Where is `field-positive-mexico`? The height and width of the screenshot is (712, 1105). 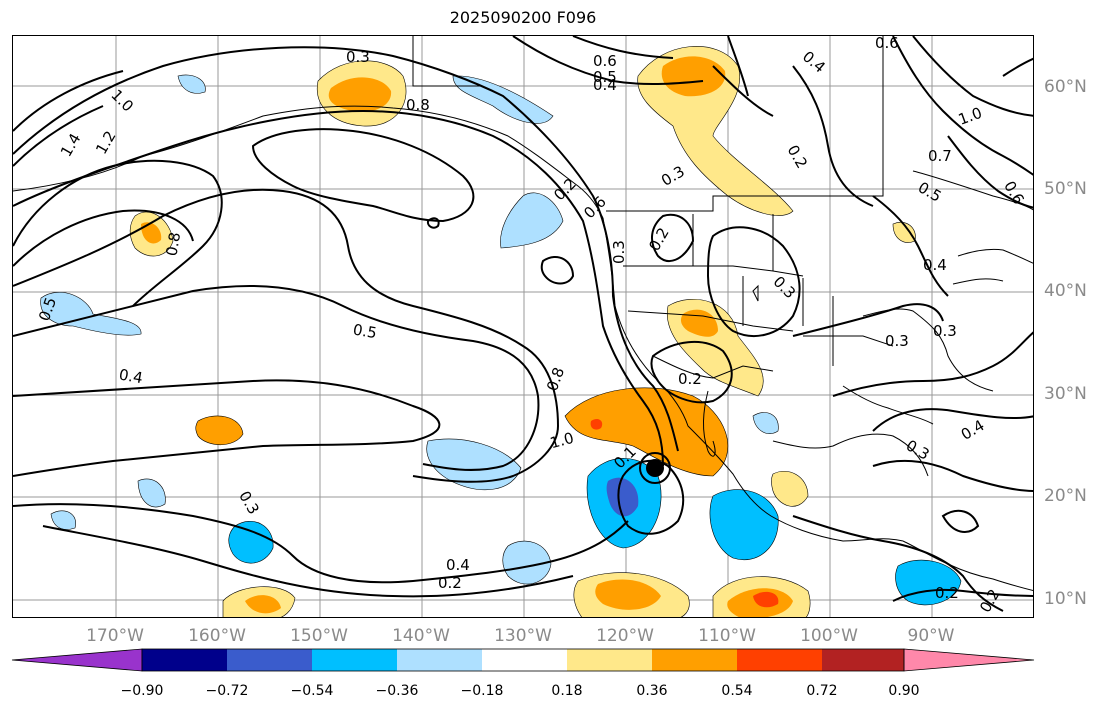
field-positive-mexico is located at coordinates (790, 488).